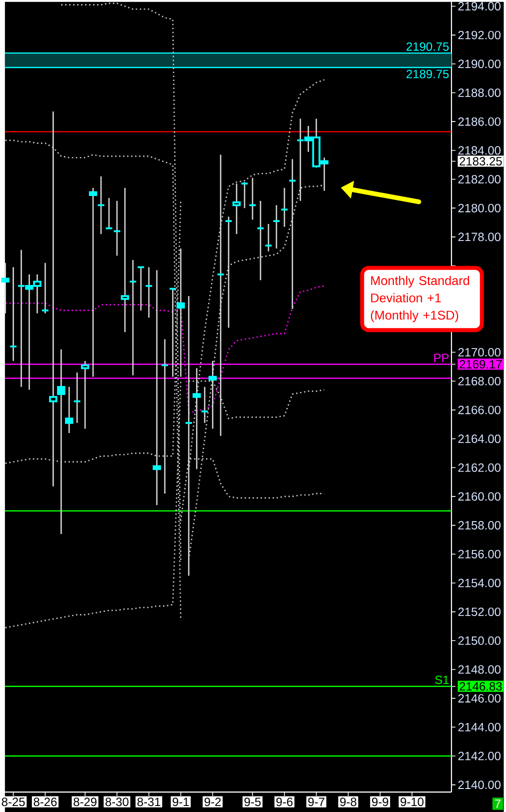 The height and width of the screenshot is (812, 506). What do you see at coordinates (479, 121) in the screenshot?
I see `y-tick-label: 2186.00` at bounding box center [479, 121].